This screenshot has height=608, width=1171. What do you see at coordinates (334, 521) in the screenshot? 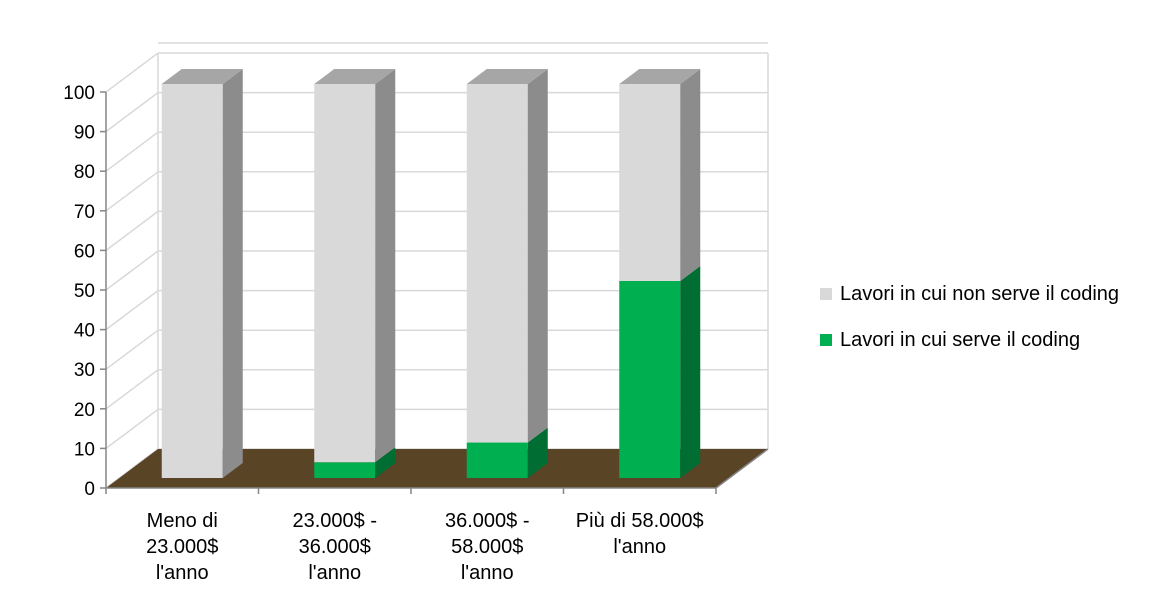
I see `x-tick-label-line: 23.000$ -` at bounding box center [334, 521].